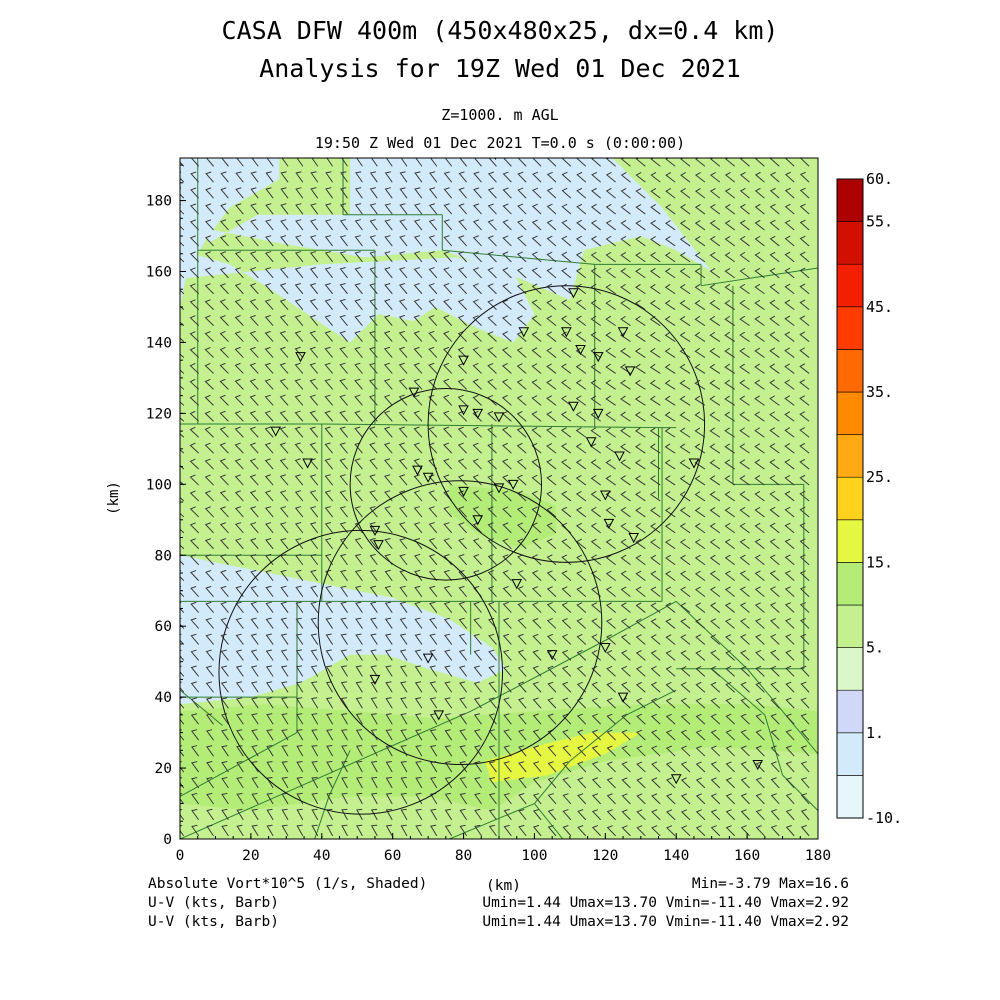 This screenshot has height=1000, width=1000. Describe the element at coordinates (879, 179) in the screenshot. I see `colorbar-label: 60.` at that location.